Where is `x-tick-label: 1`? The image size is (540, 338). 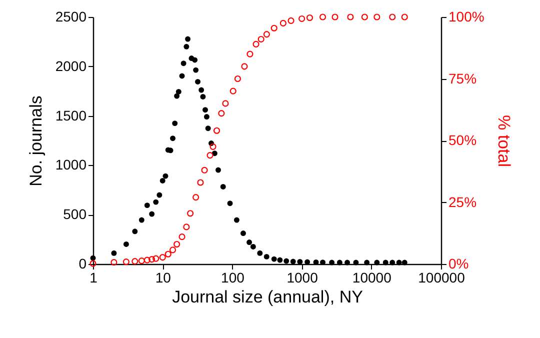
x-tick-label: 1 is located at coordinates (94, 278).